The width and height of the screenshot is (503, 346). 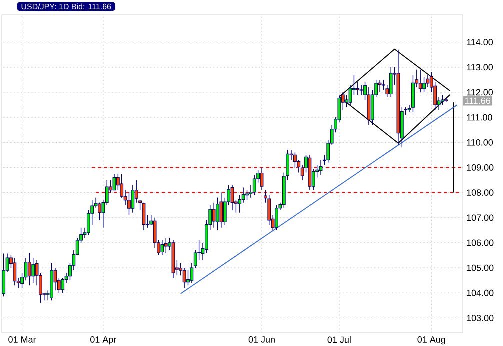 What do you see at coordinates (480, 193) in the screenshot?
I see `y-tick-label: 108.00` at bounding box center [480, 193].